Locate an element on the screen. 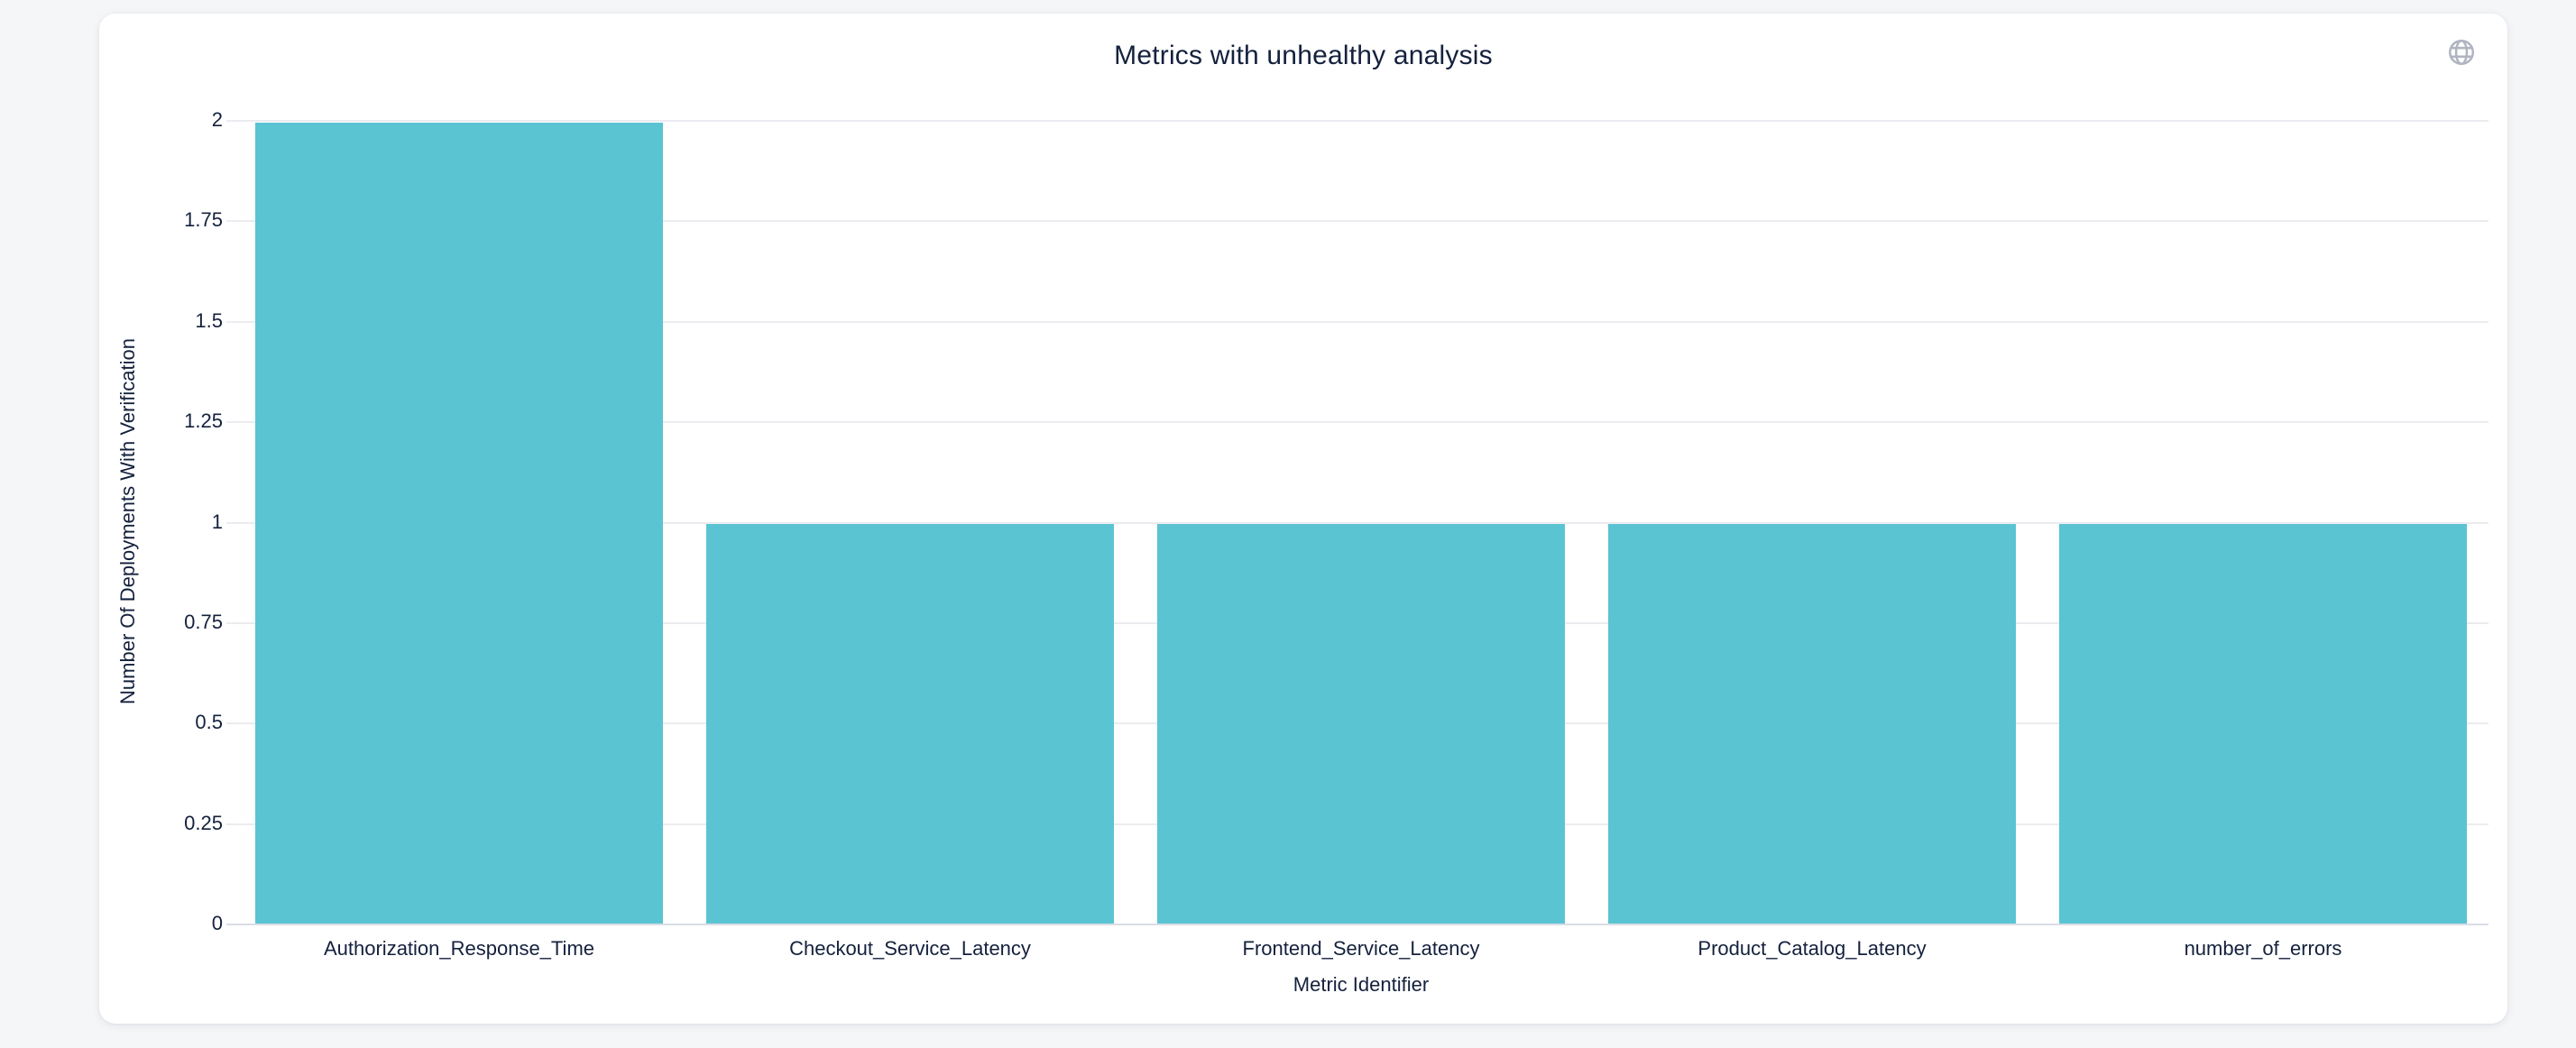 This screenshot has height=1048, width=2576. x-category-label: Product_Catalog_Latency is located at coordinates (1812, 948).